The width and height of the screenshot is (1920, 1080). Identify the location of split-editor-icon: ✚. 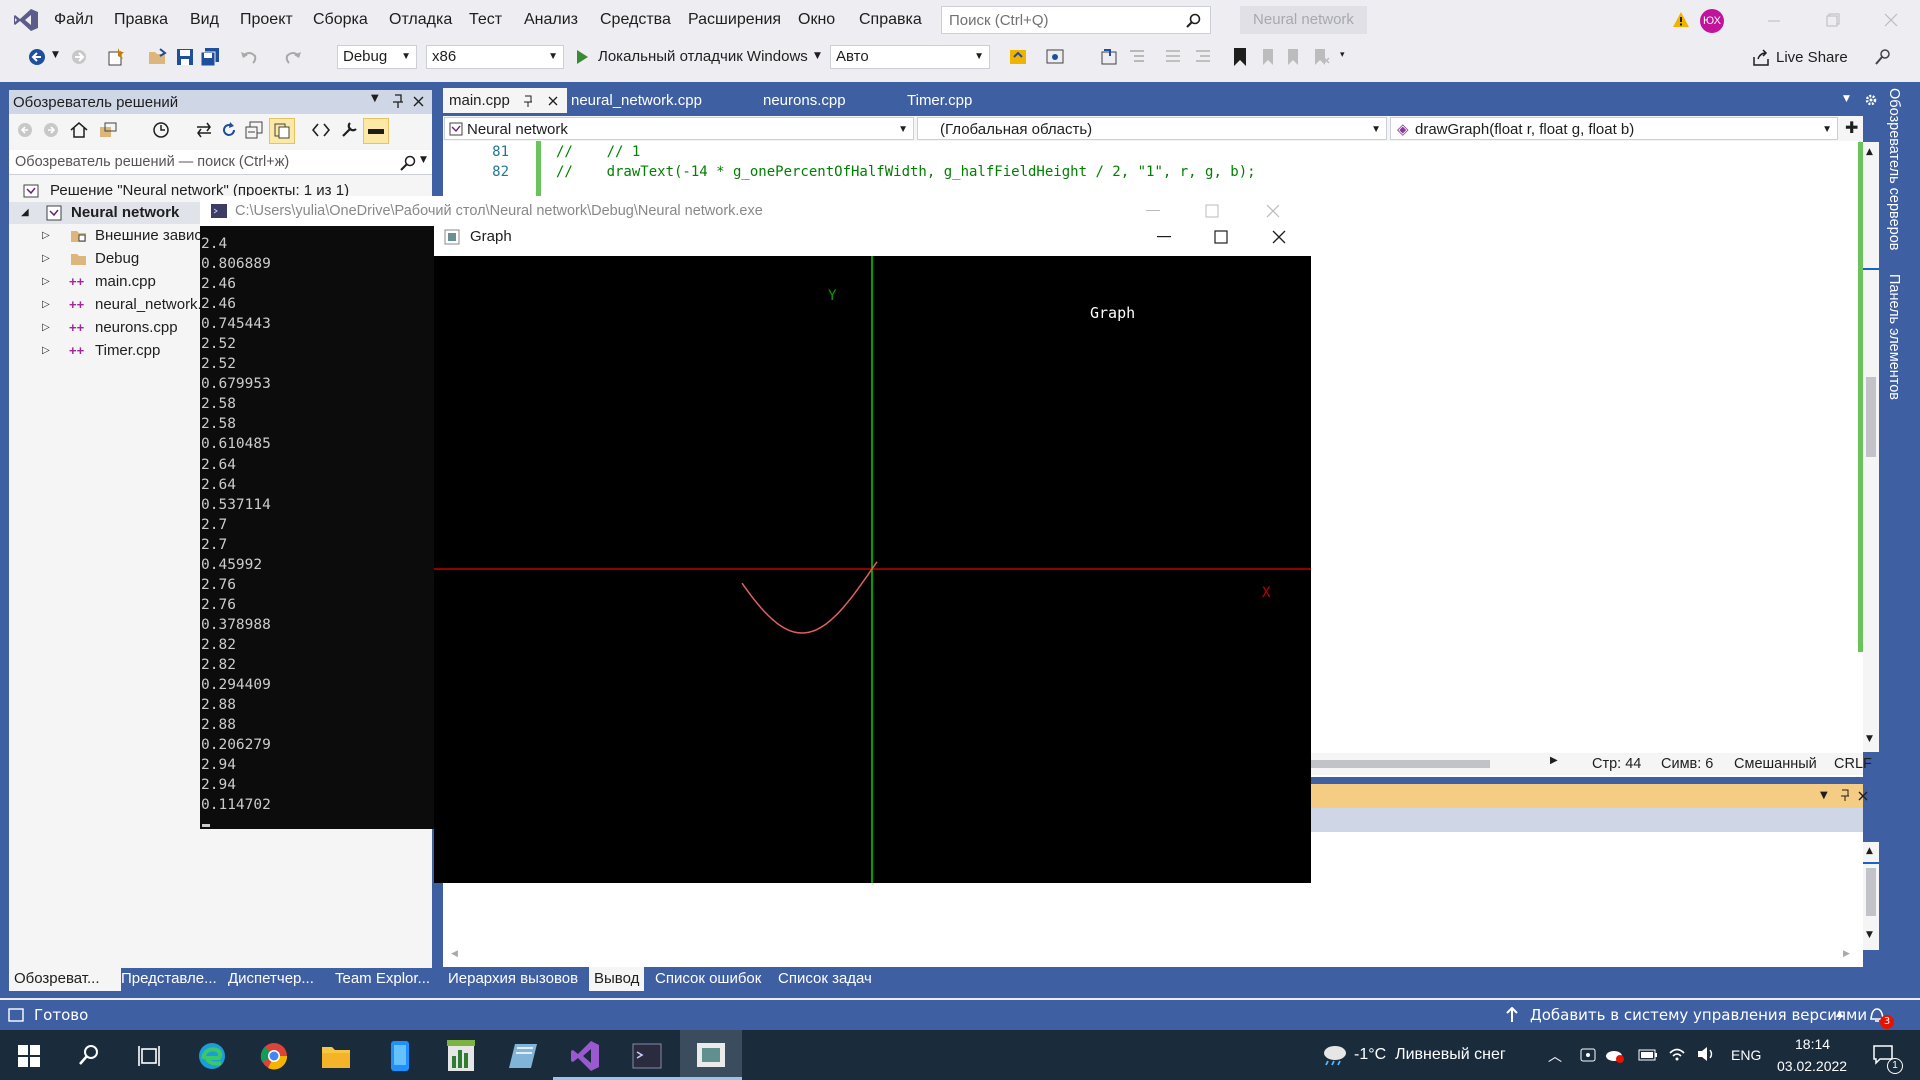
(1852, 127).